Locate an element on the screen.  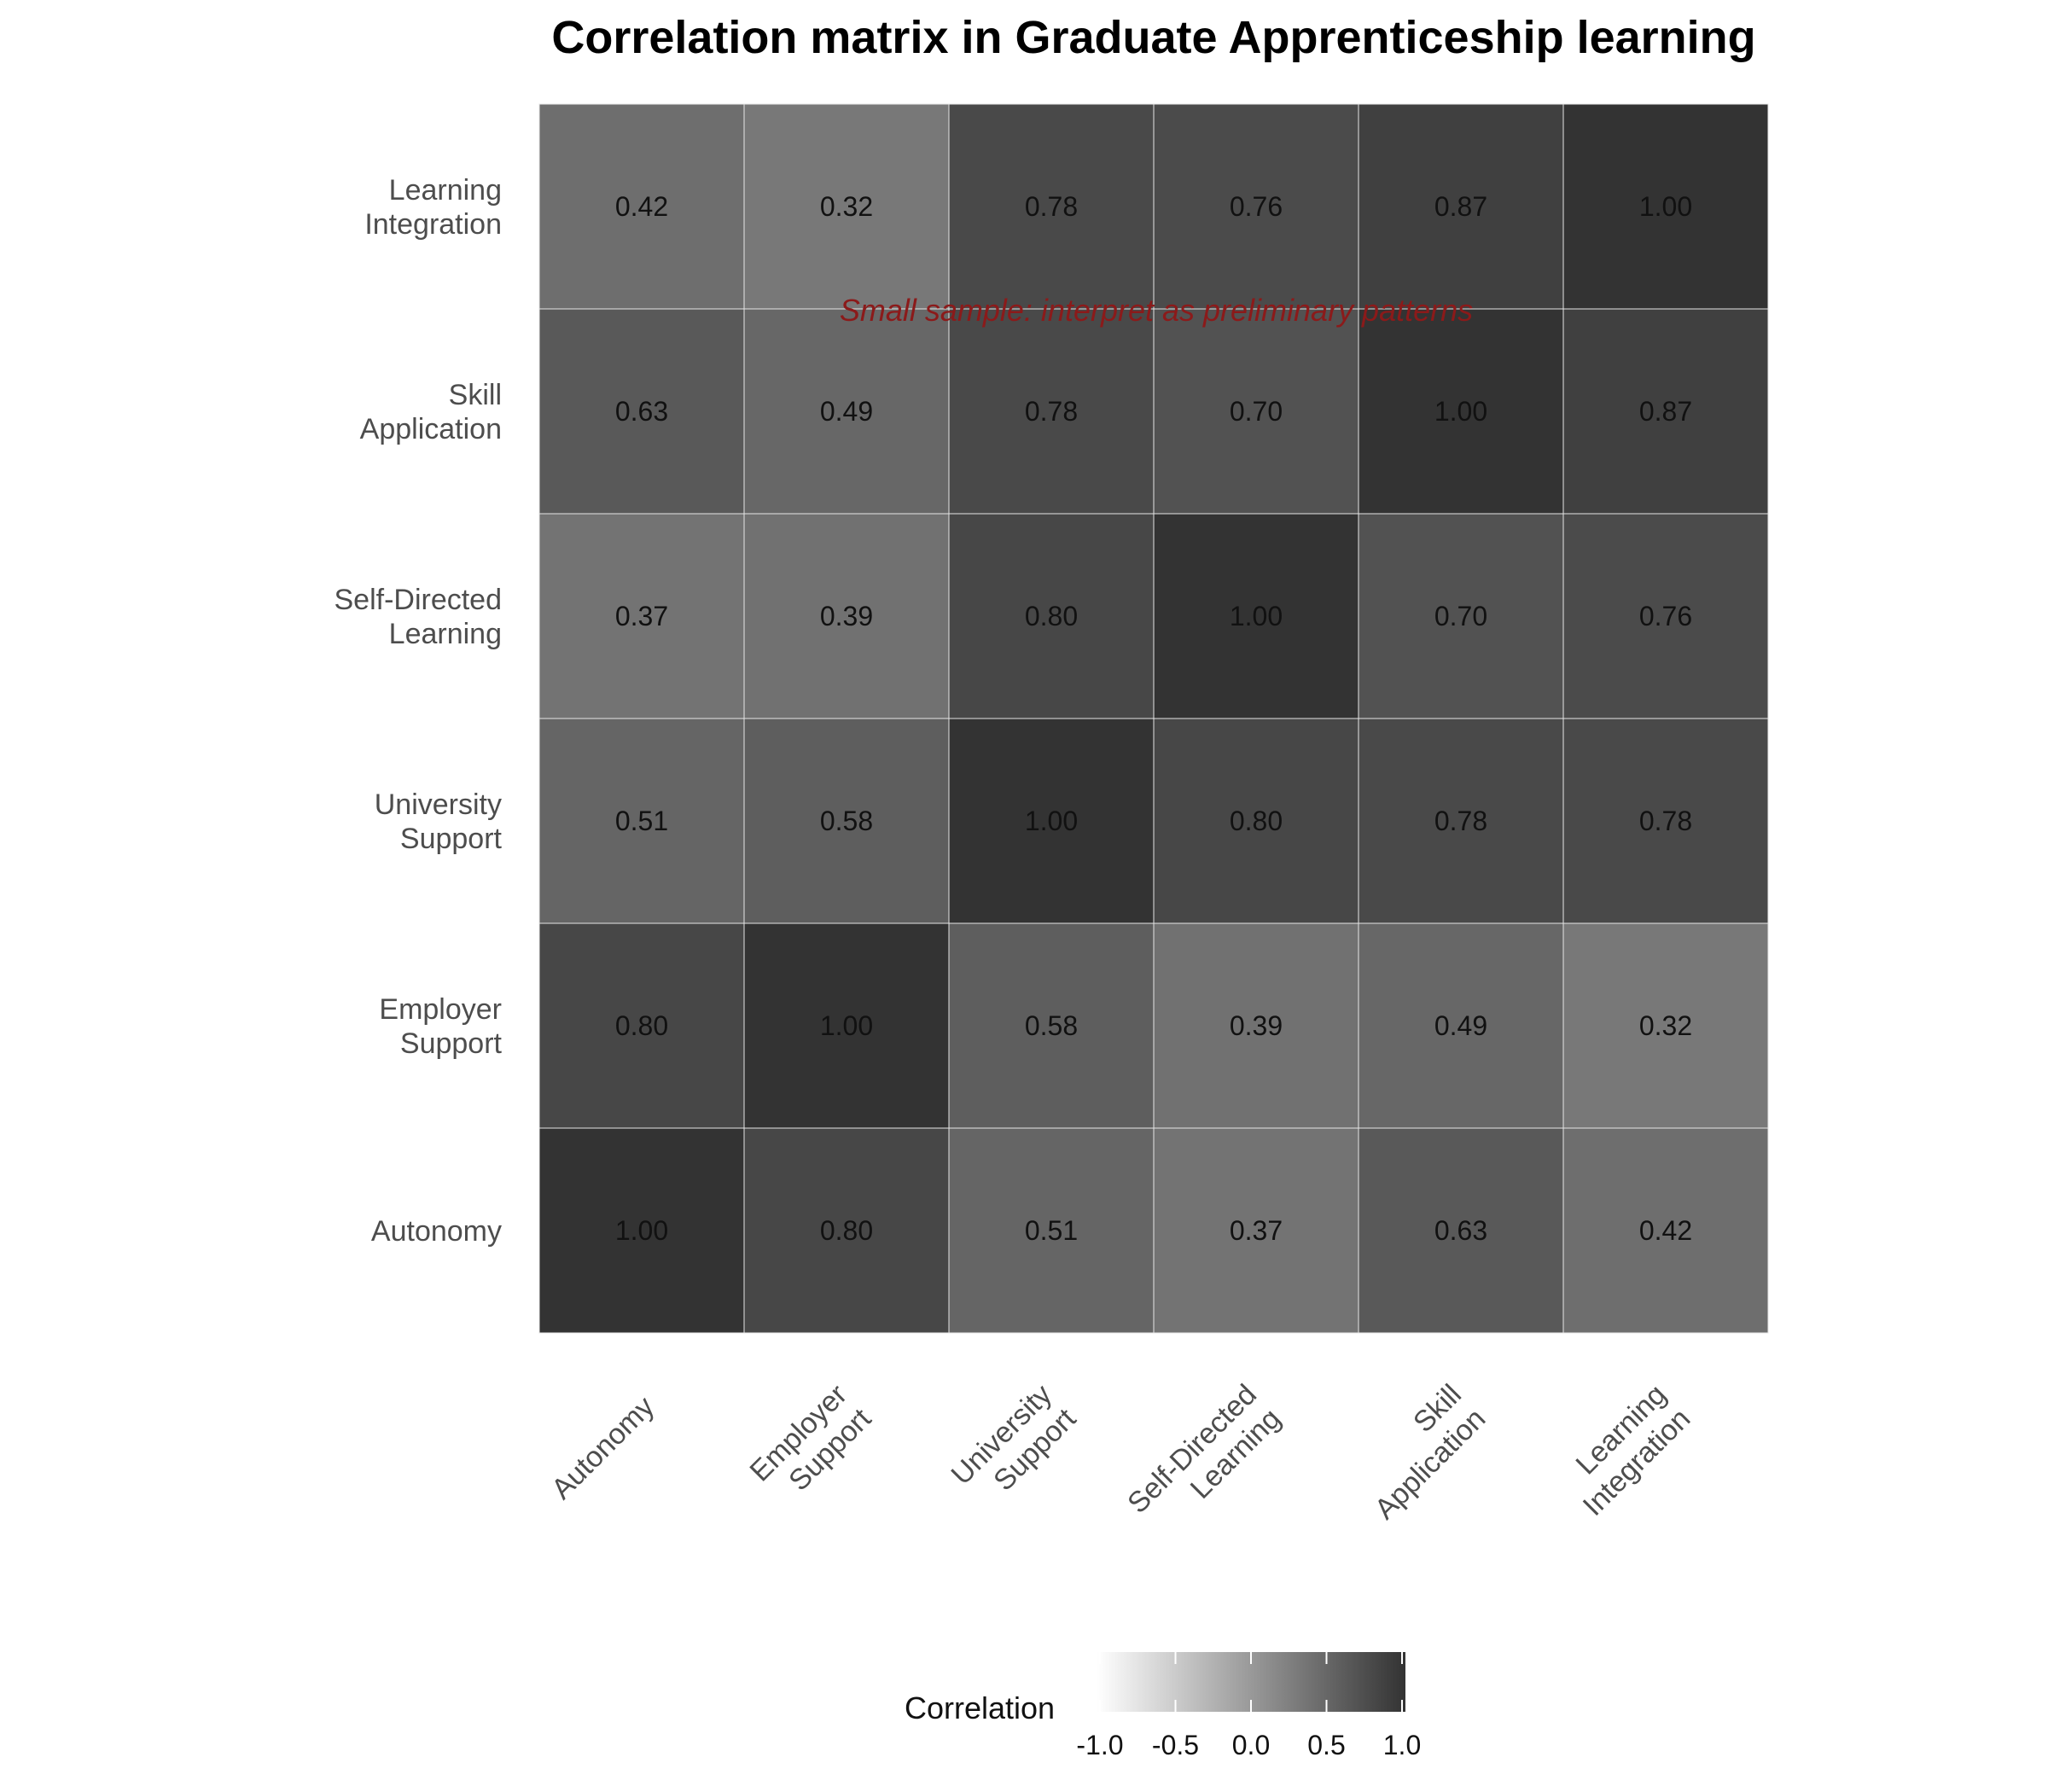
svg-text: Self-DirectedLearning is located at coordinates (1204, 1461).